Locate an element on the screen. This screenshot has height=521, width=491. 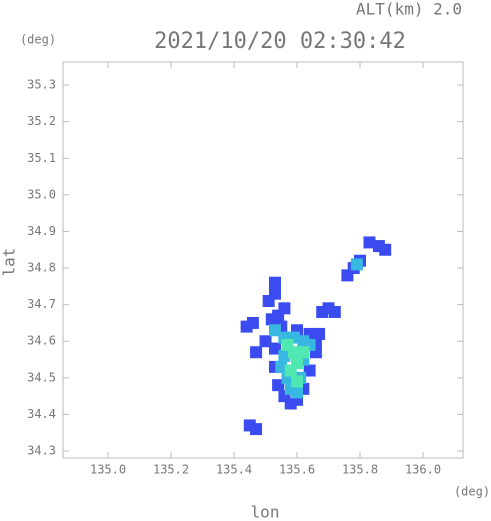
y-axis-label: lat is located at coordinates (9, 262).